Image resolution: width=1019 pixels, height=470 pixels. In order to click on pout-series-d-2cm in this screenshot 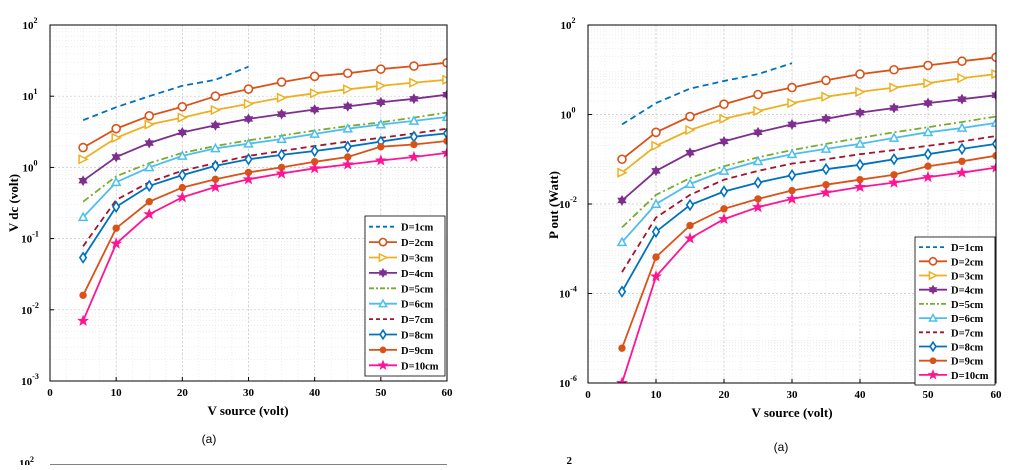, I will do `click(806, 108)`.